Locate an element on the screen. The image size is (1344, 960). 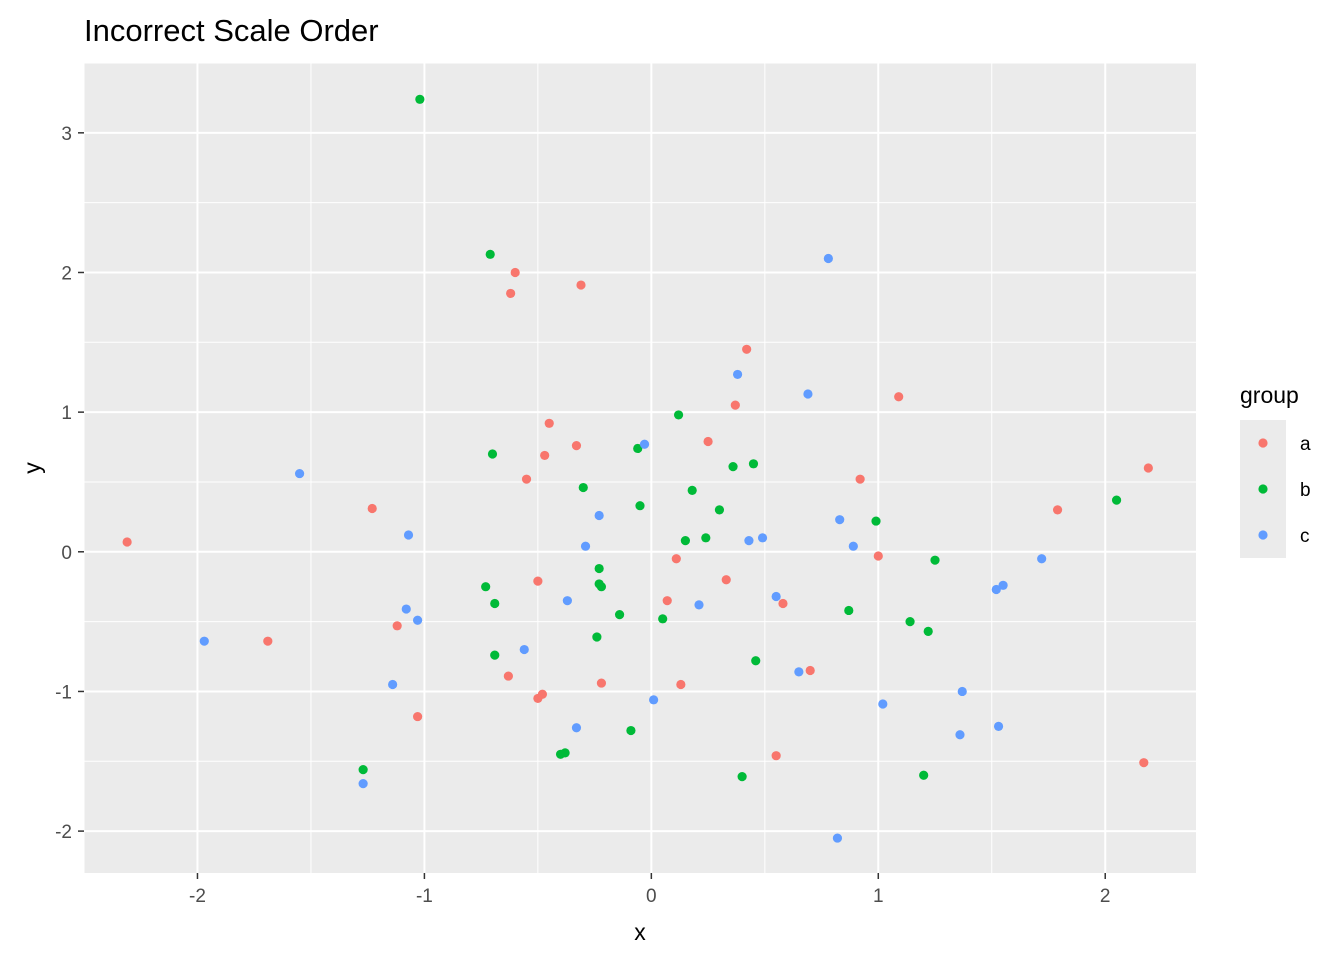
y-tick-label: 1 is located at coordinates (66, 413).